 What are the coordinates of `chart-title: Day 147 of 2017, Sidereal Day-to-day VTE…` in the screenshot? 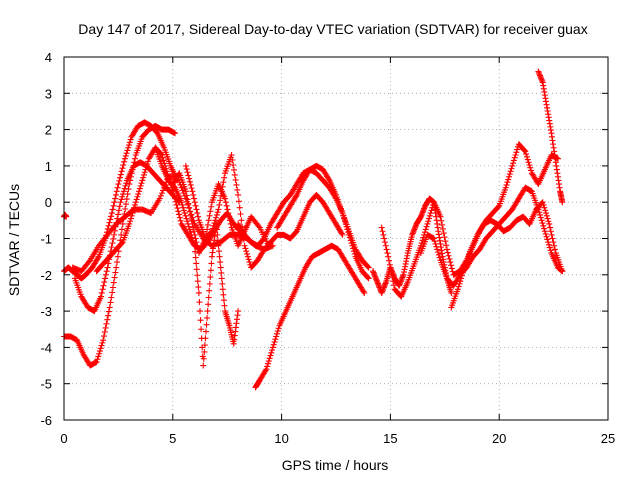 It's located at (332, 29).